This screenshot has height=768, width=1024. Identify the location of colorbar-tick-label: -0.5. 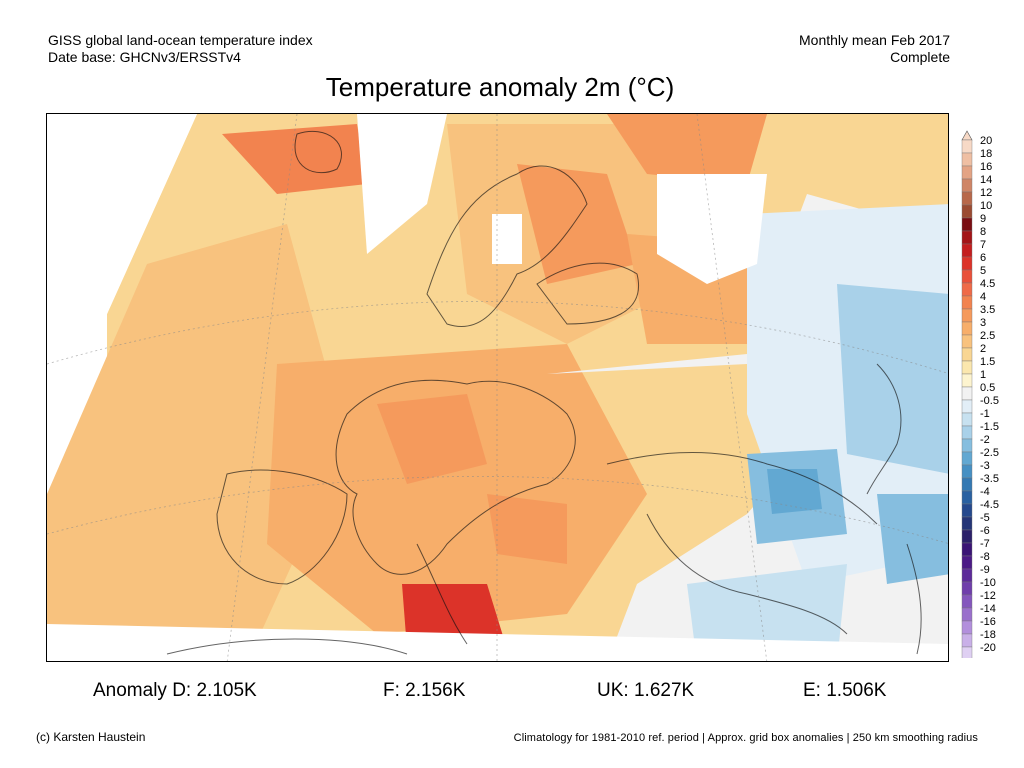
(989, 401).